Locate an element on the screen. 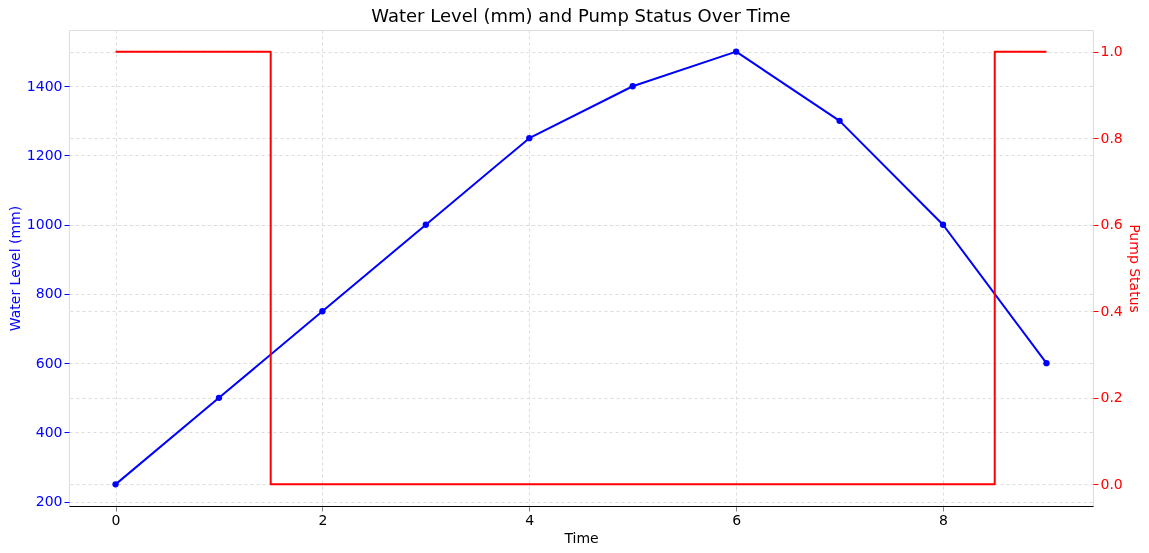 The width and height of the screenshot is (1149, 553). x-axis-title: Time is located at coordinates (581, 537).